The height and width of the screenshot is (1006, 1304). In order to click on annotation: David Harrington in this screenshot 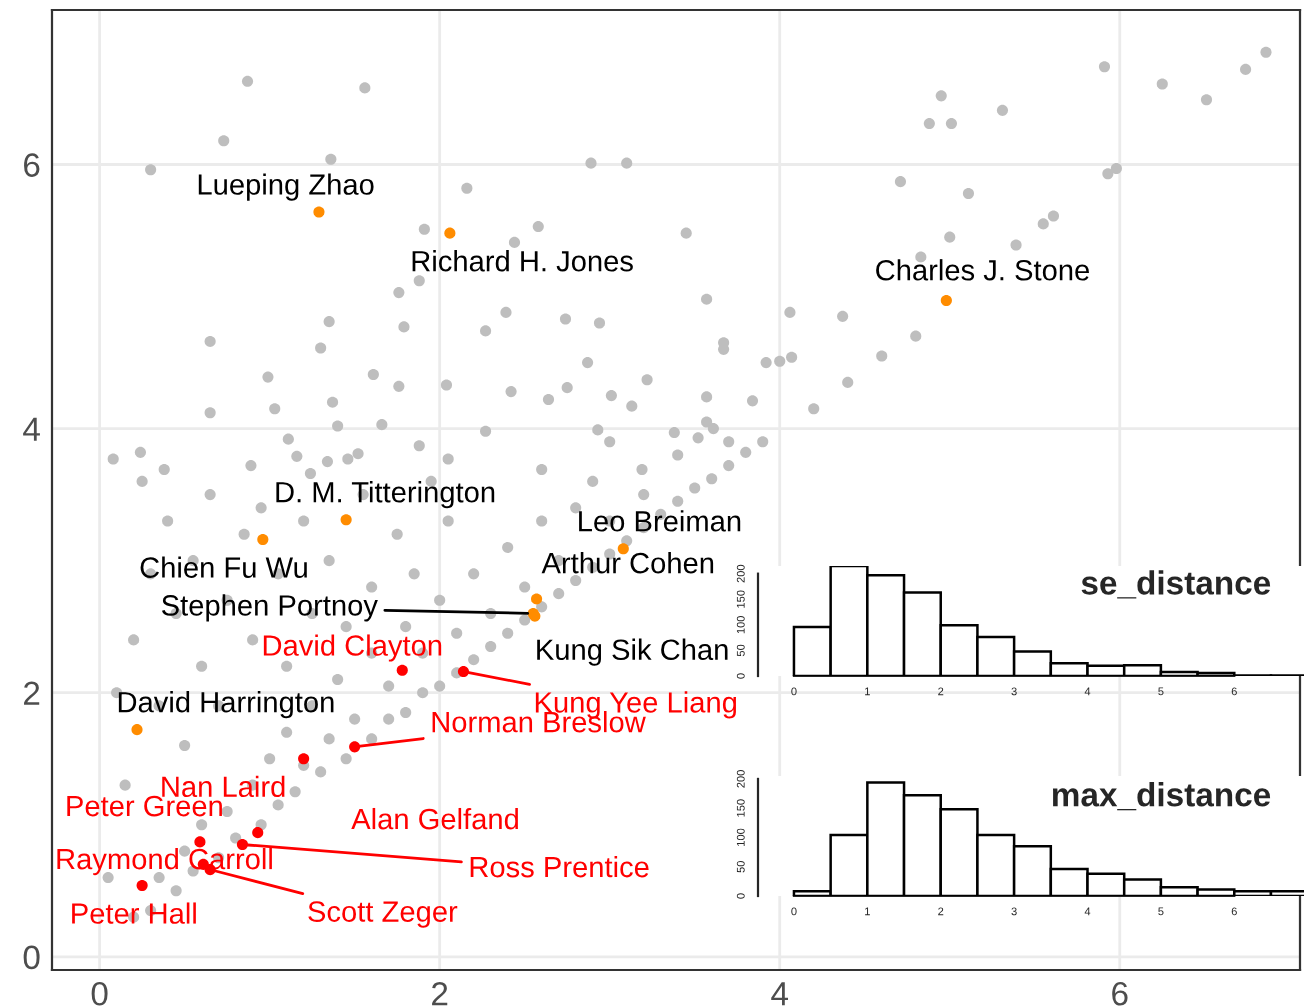, I will do `click(226, 705)`.